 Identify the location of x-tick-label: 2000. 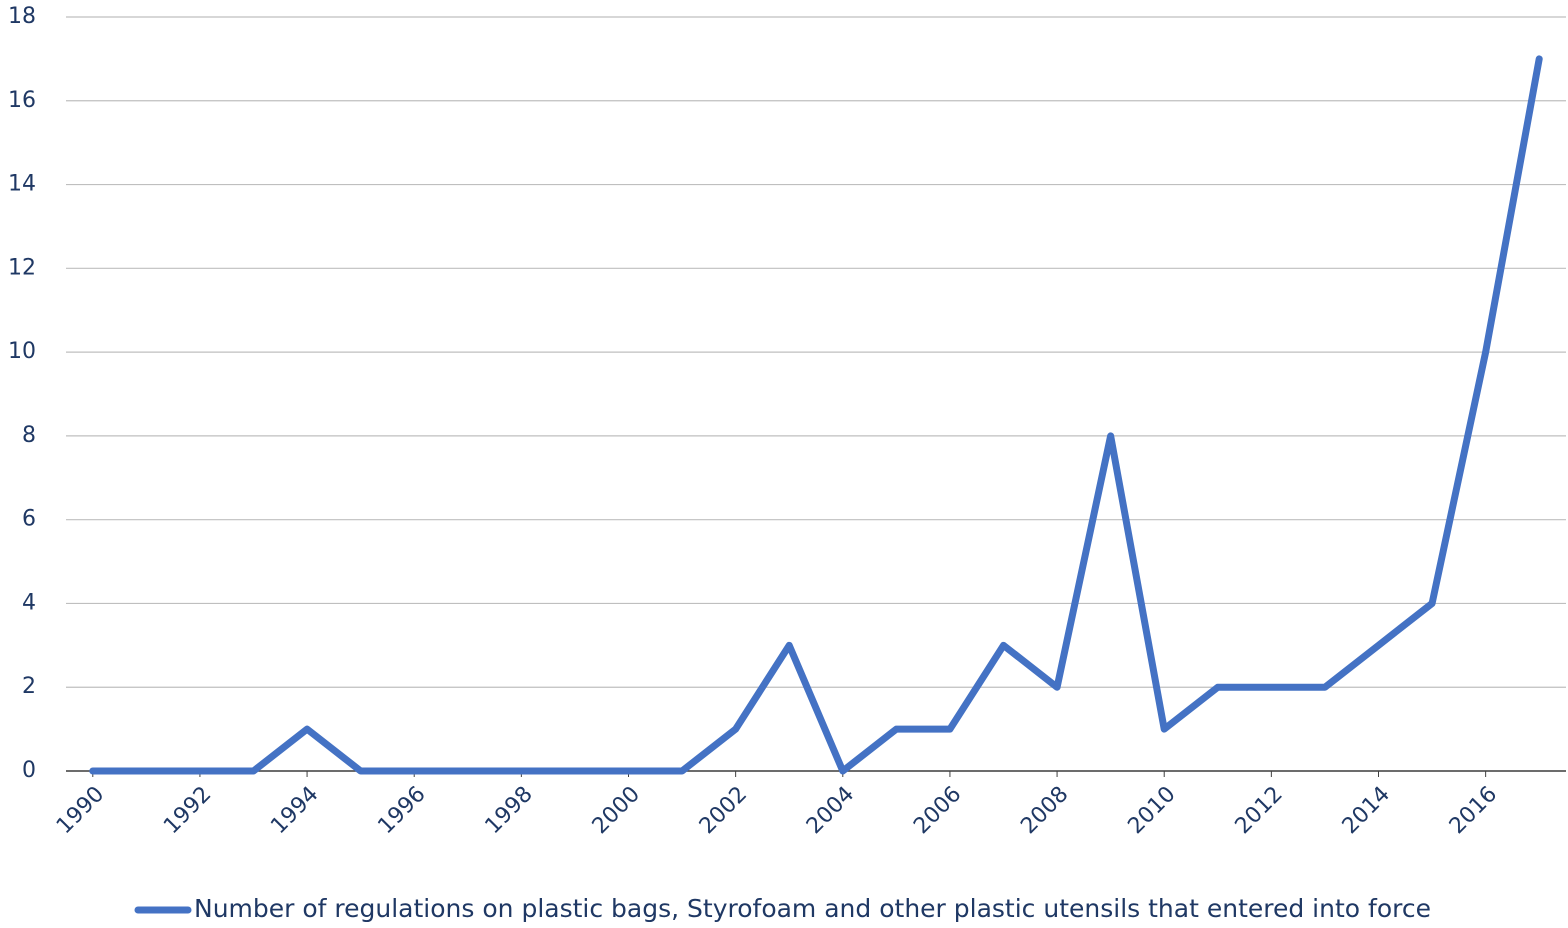
(616, 810).